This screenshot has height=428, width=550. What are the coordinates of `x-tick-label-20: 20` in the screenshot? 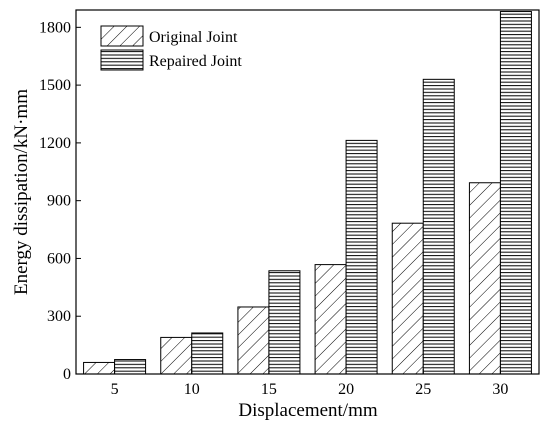 It's located at (346, 389).